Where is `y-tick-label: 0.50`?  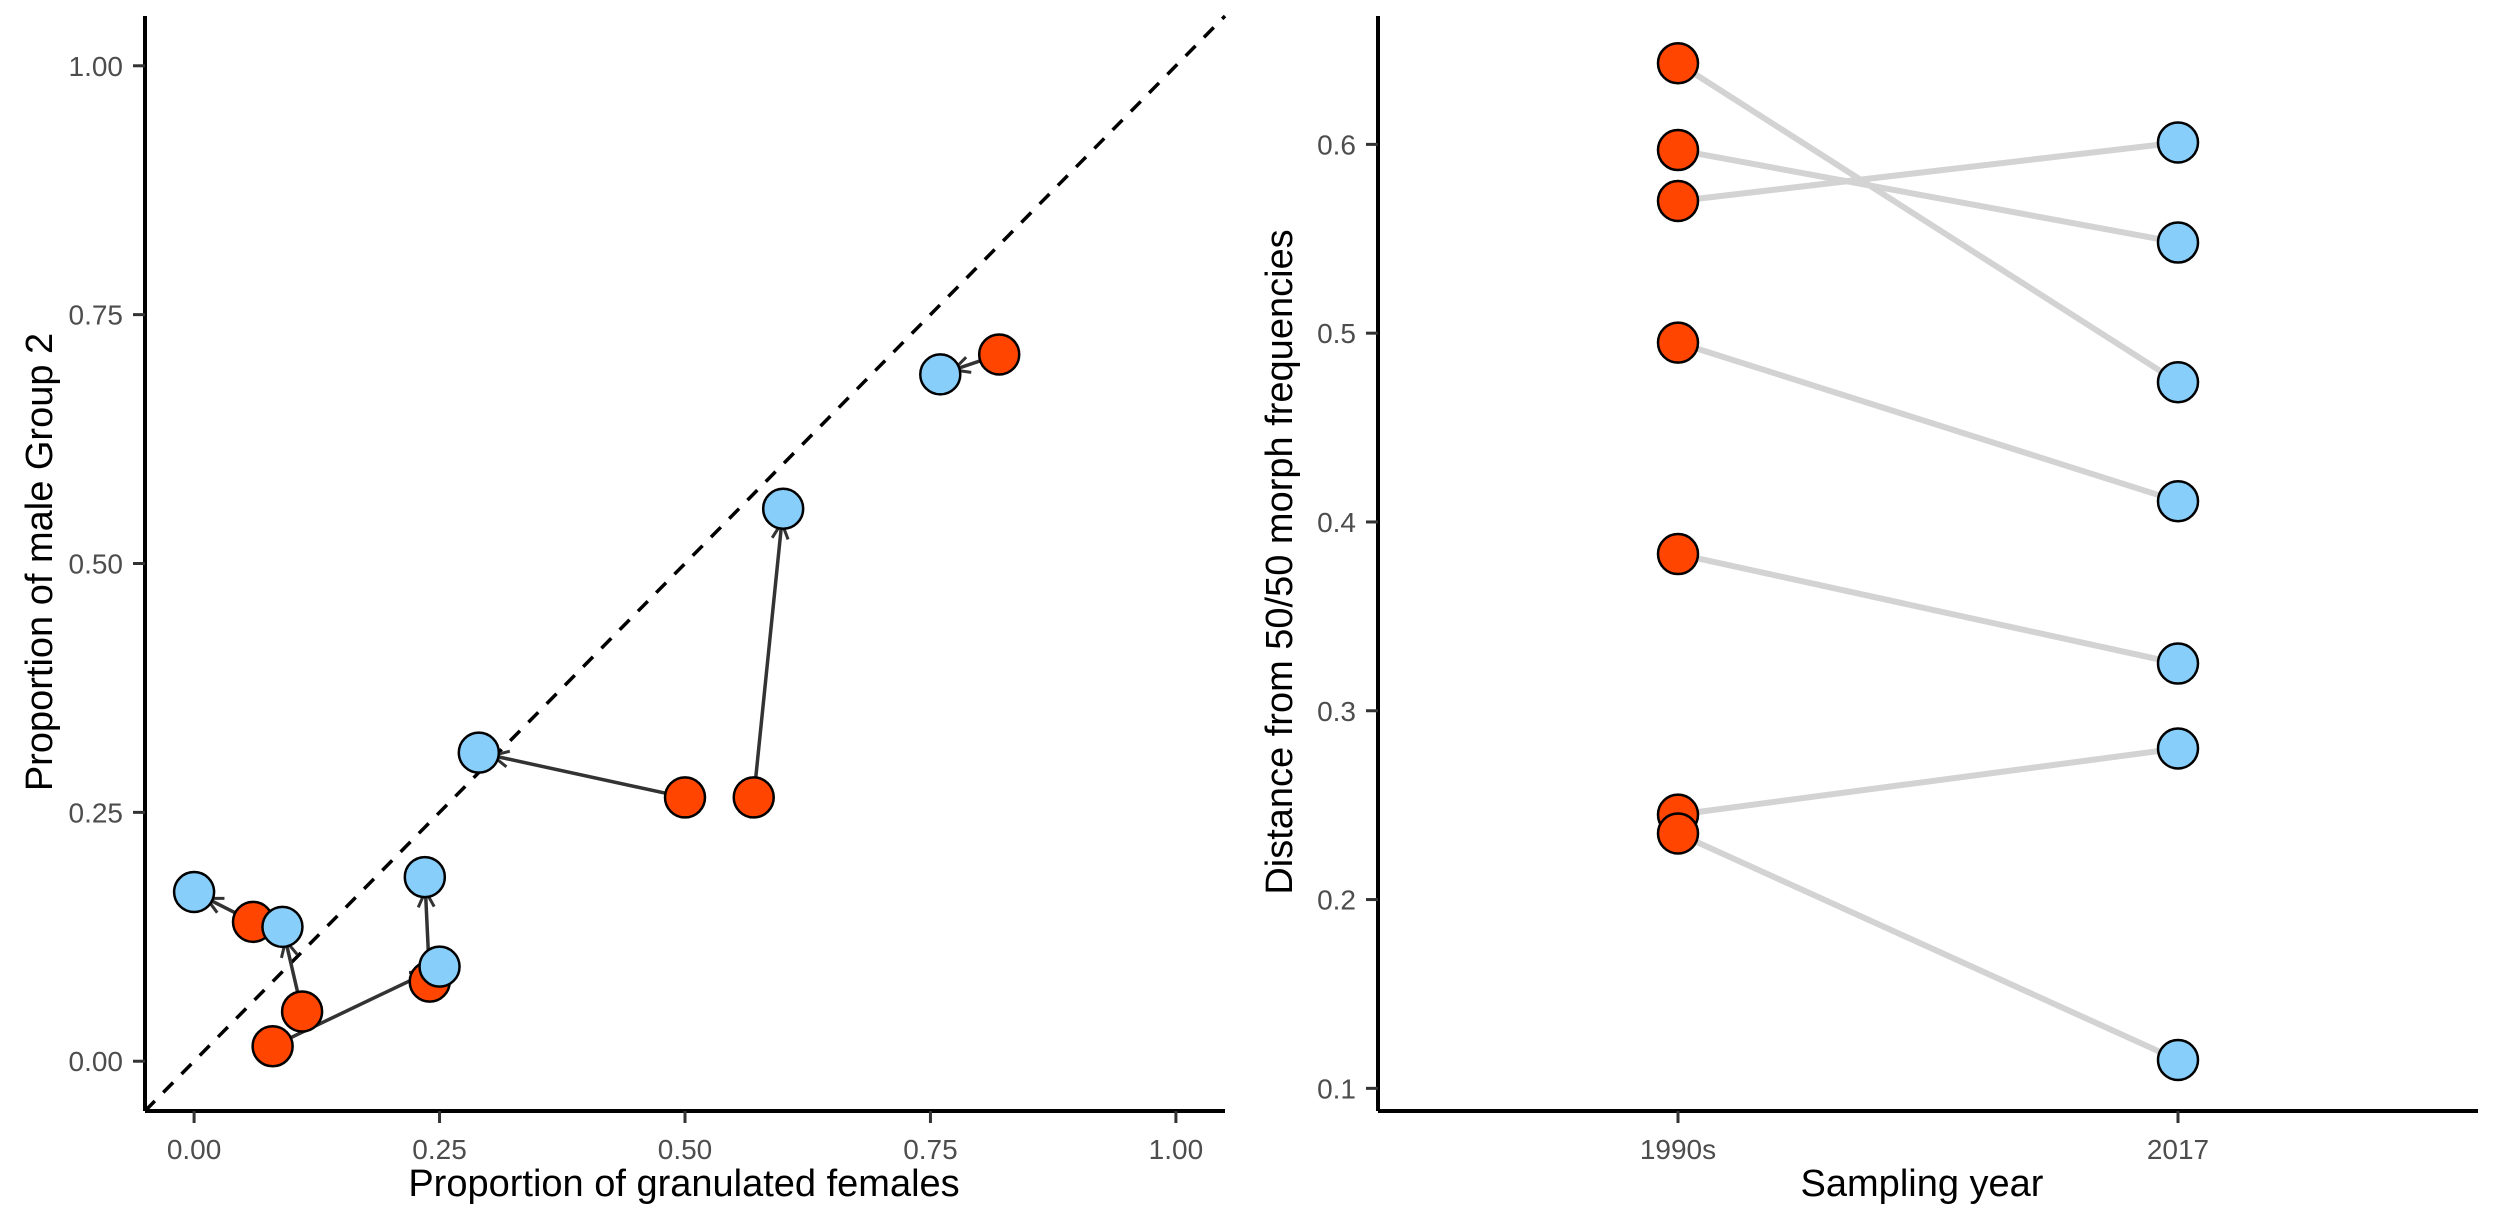 y-tick-label: 0.50 is located at coordinates (96, 564).